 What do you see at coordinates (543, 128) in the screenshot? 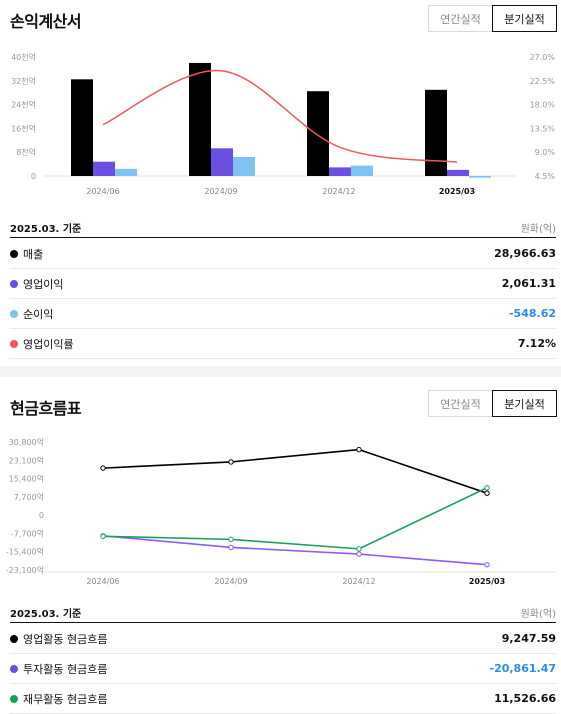
I see `y-tick-right: 13.5%` at bounding box center [543, 128].